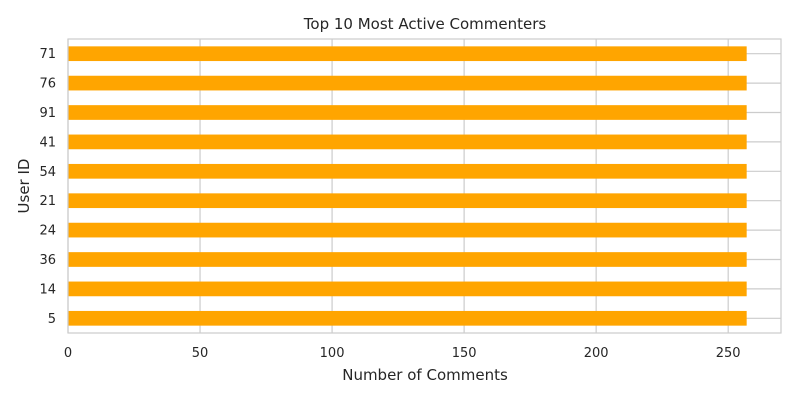 This screenshot has width=800, height=400. What do you see at coordinates (47, 231) in the screenshot?
I see `y-tick-label: 24` at bounding box center [47, 231].